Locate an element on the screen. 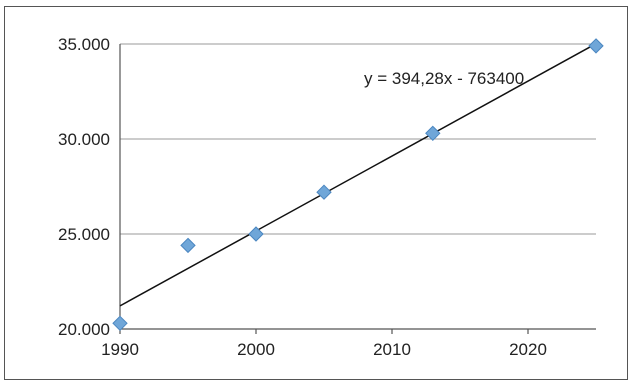 The height and width of the screenshot is (385, 632). y-tick-label: 35.000 is located at coordinates (84, 44).